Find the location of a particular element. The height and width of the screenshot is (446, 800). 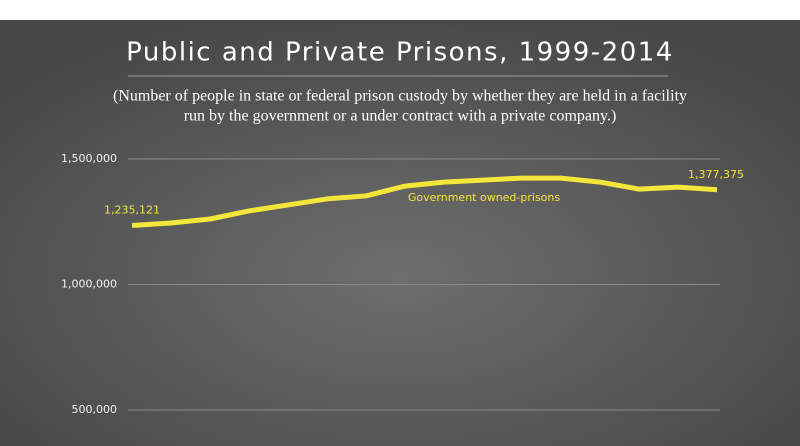

value-label: 1,377,375 is located at coordinates (716, 174).